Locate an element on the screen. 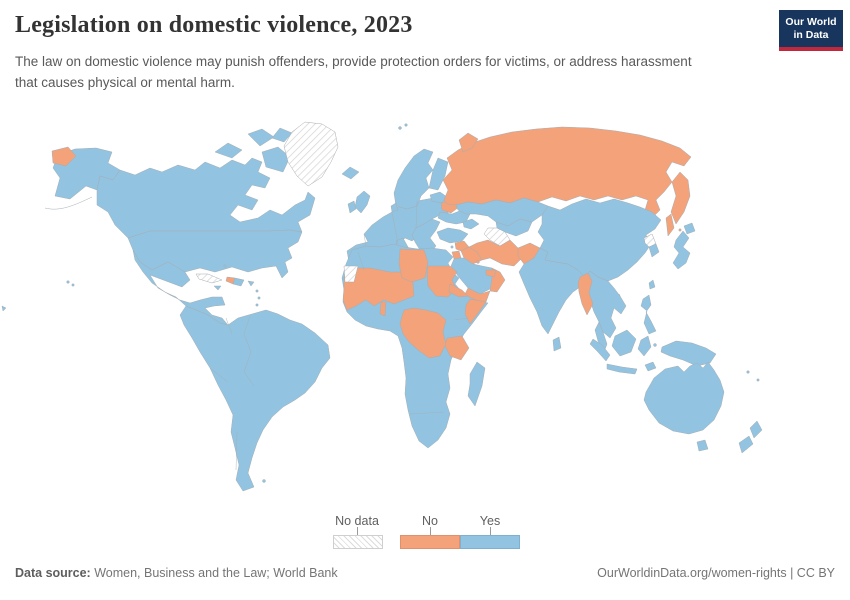 The image size is (850, 600). country-pacific-island is located at coordinates (758, 380).